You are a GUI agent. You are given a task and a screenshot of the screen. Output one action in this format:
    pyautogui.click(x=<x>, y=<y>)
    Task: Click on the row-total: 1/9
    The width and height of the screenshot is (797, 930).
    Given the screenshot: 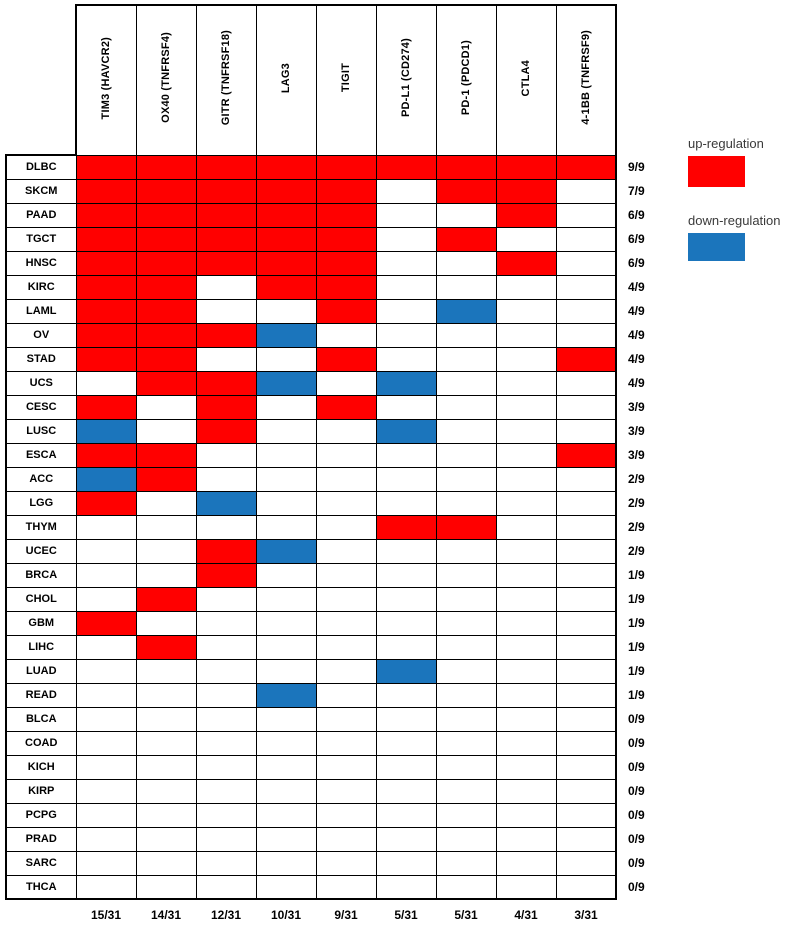 What is the action you would take?
    pyautogui.click(x=643, y=647)
    